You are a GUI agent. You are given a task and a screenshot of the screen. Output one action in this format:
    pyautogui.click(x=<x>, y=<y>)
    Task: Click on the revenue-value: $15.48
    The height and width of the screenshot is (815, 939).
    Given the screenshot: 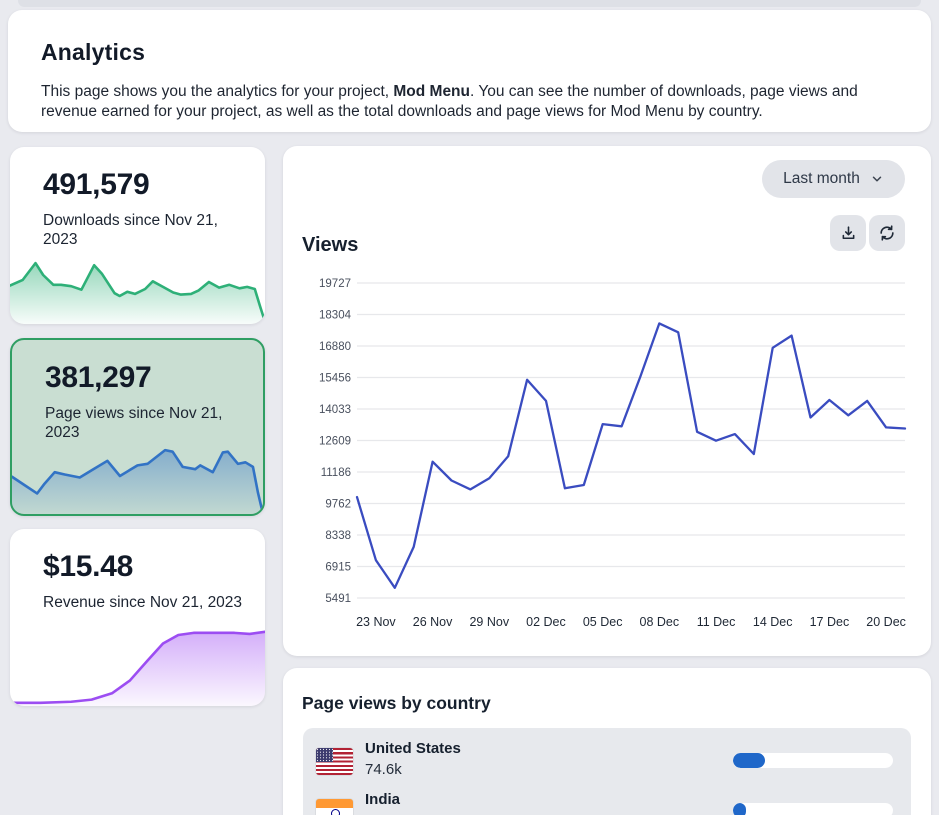 What is the action you would take?
    pyautogui.click(x=88, y=566)
    